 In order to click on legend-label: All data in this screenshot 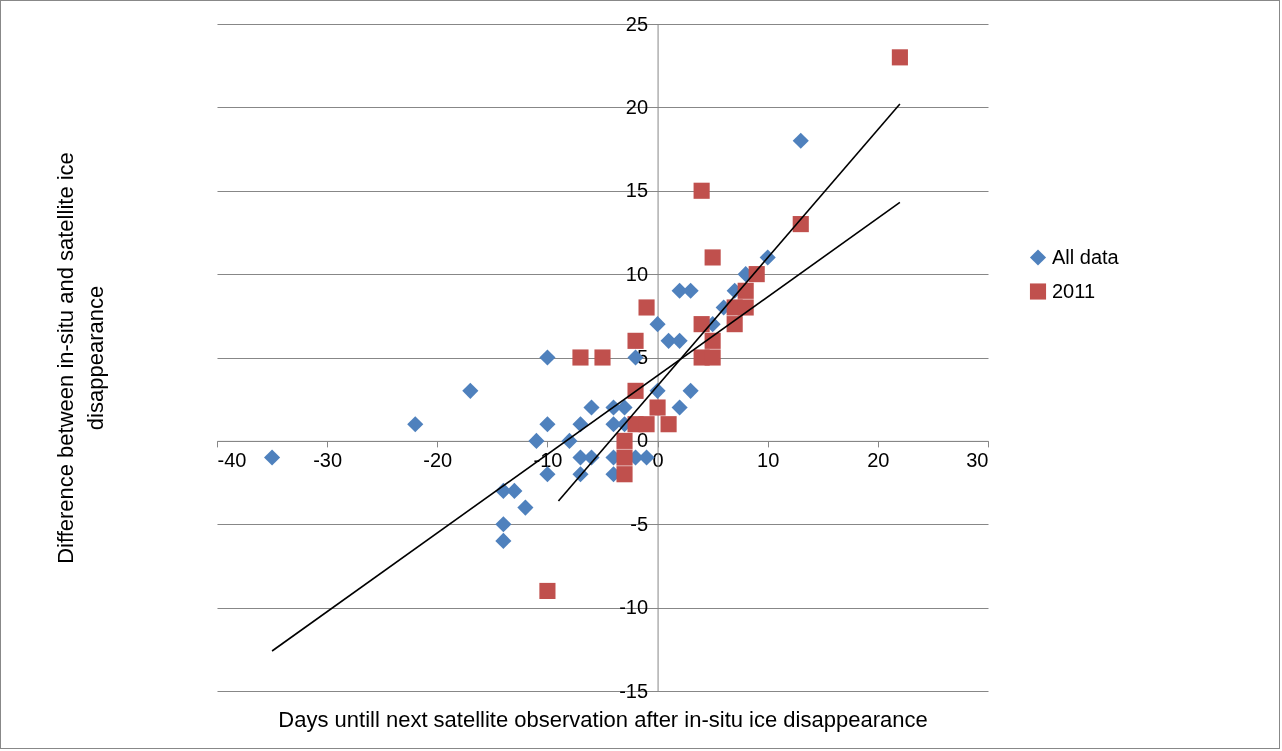, I will do `click(1086, 256)`.